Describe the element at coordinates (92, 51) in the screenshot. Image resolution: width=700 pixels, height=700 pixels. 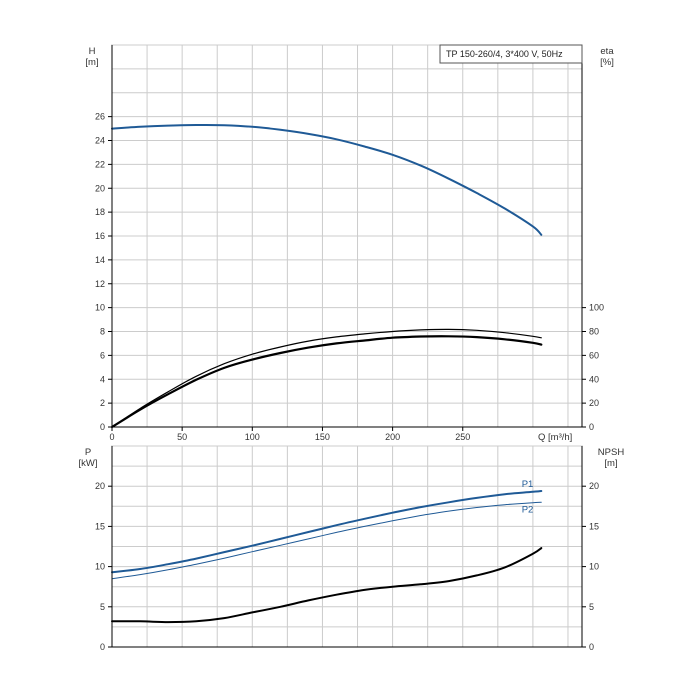
I see `top-left-axis-label: H` at that location.